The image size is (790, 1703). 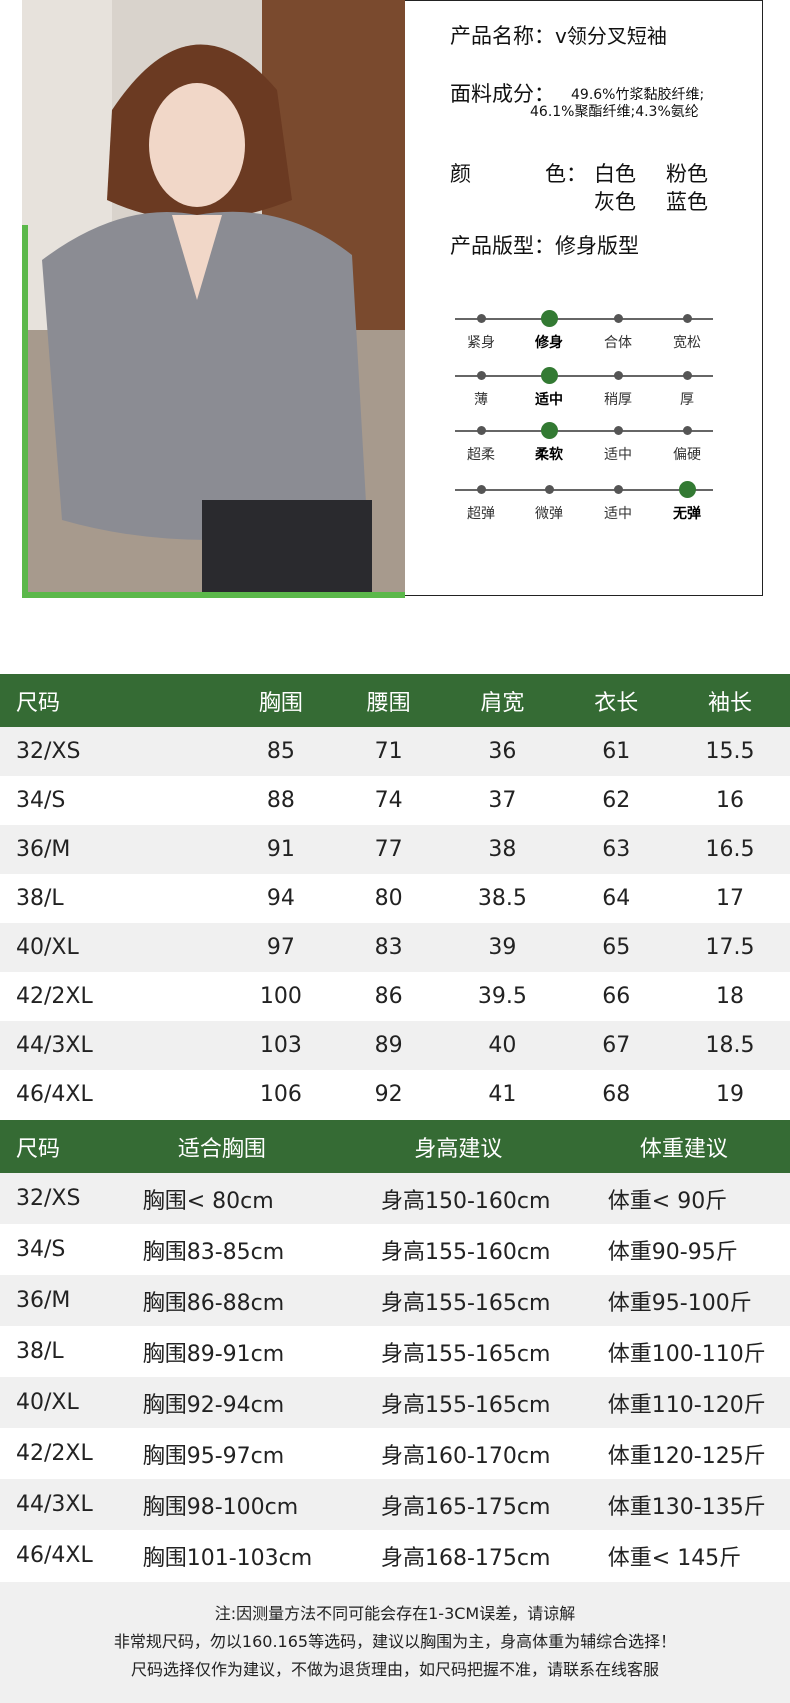 What do you see at coordinates (686, 1456) in the screenshot?
I see `table-cell: 体重120-125斤` at bounding box center [686, 1456].